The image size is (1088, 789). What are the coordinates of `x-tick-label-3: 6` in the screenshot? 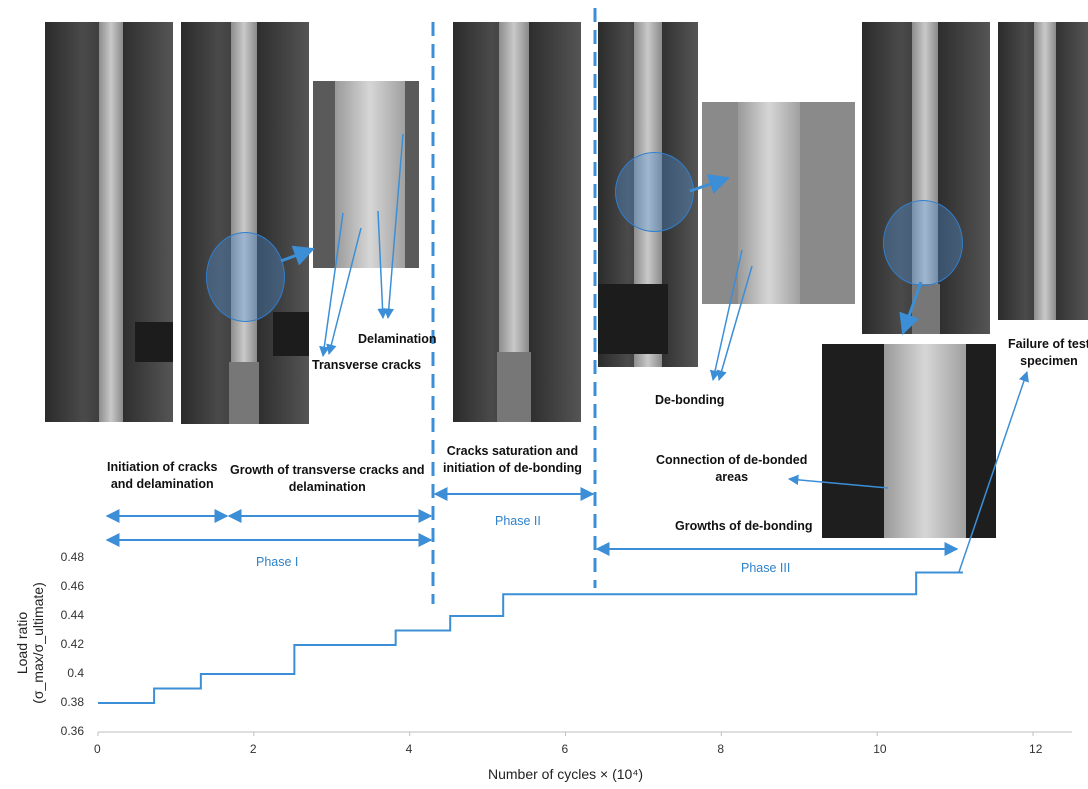 It's located at (565, 749).